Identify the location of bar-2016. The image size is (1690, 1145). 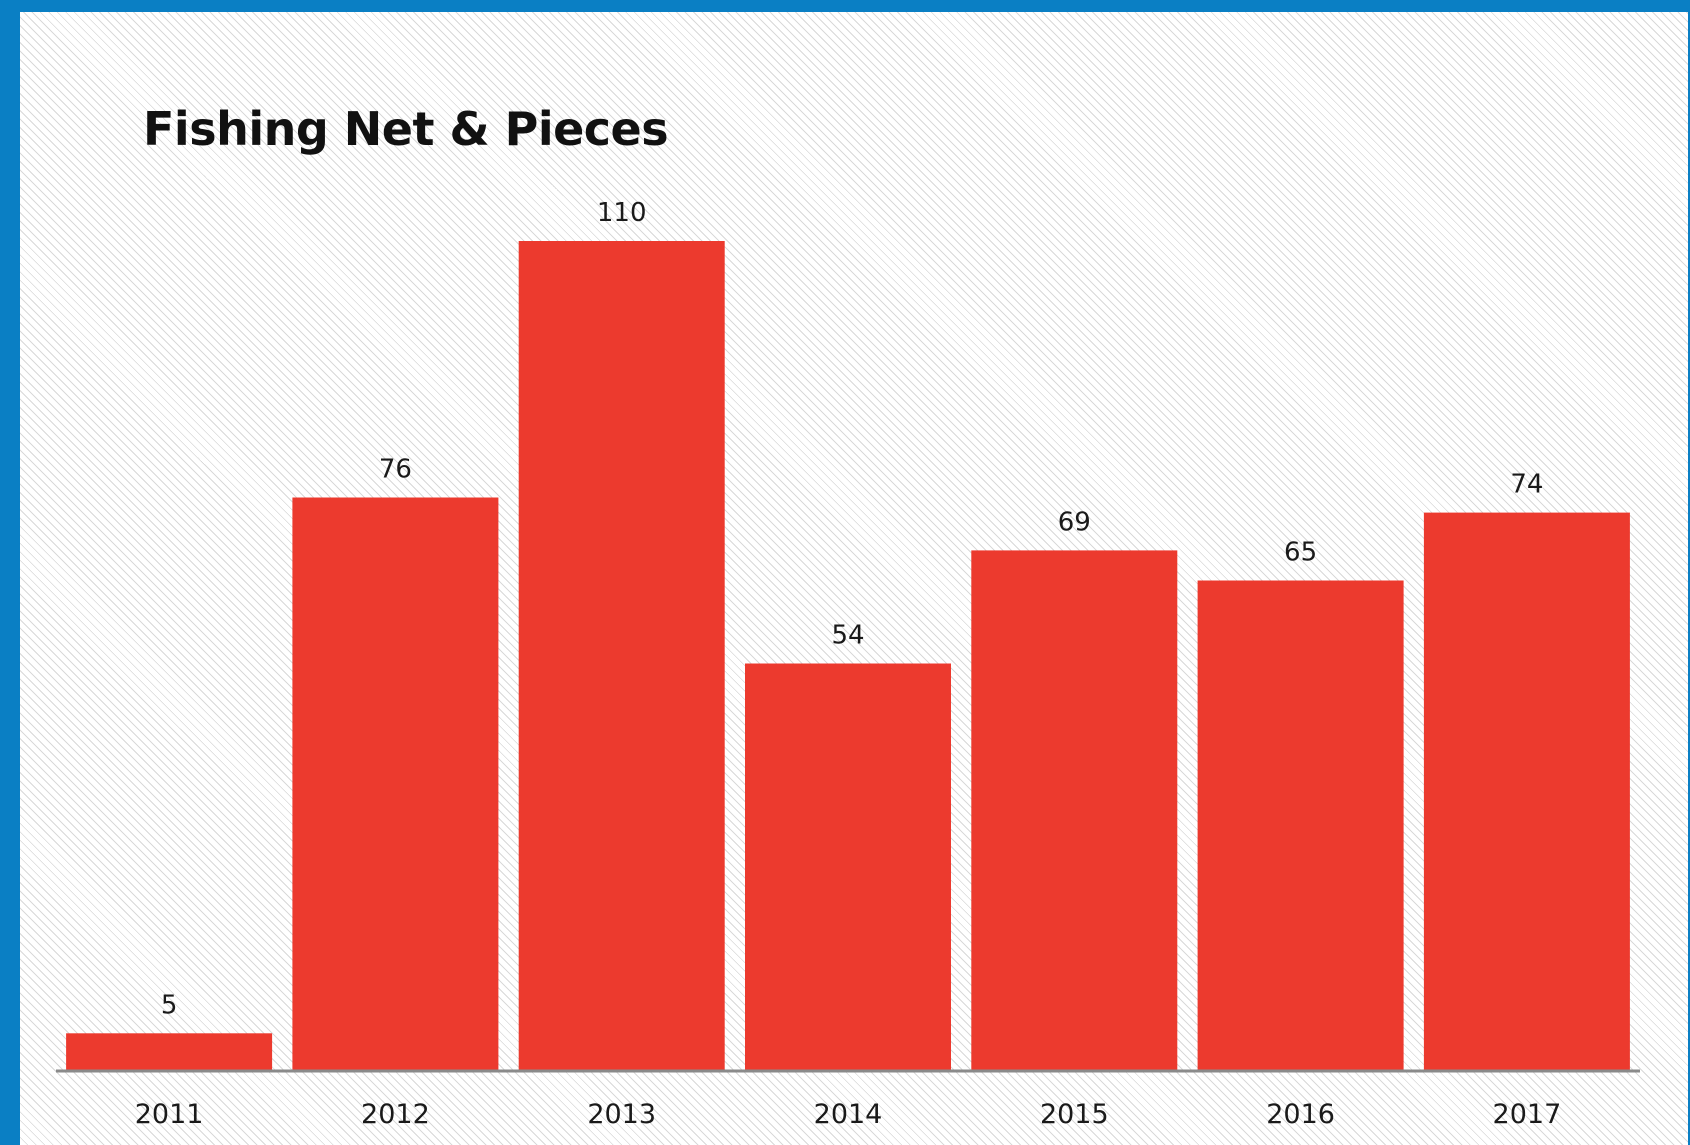
(1300, 825).